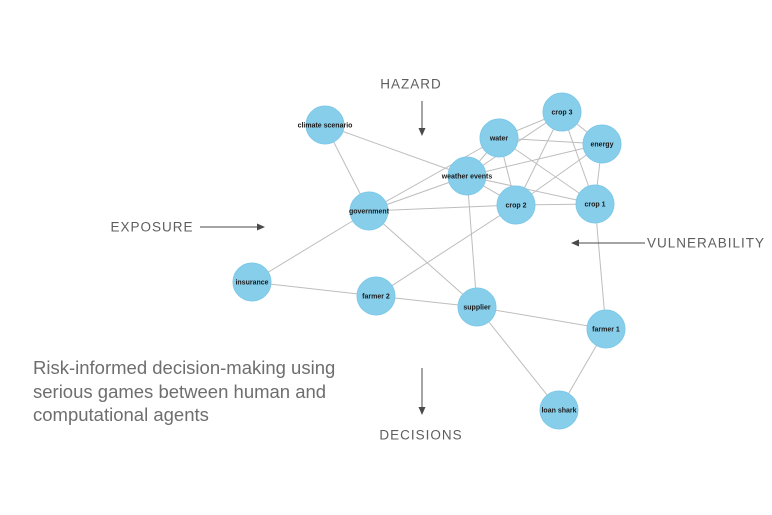 The height and width of the screenshot is (515, 772). I want to click on node-label-farmer-2: farmer 2, so click(376, 296).